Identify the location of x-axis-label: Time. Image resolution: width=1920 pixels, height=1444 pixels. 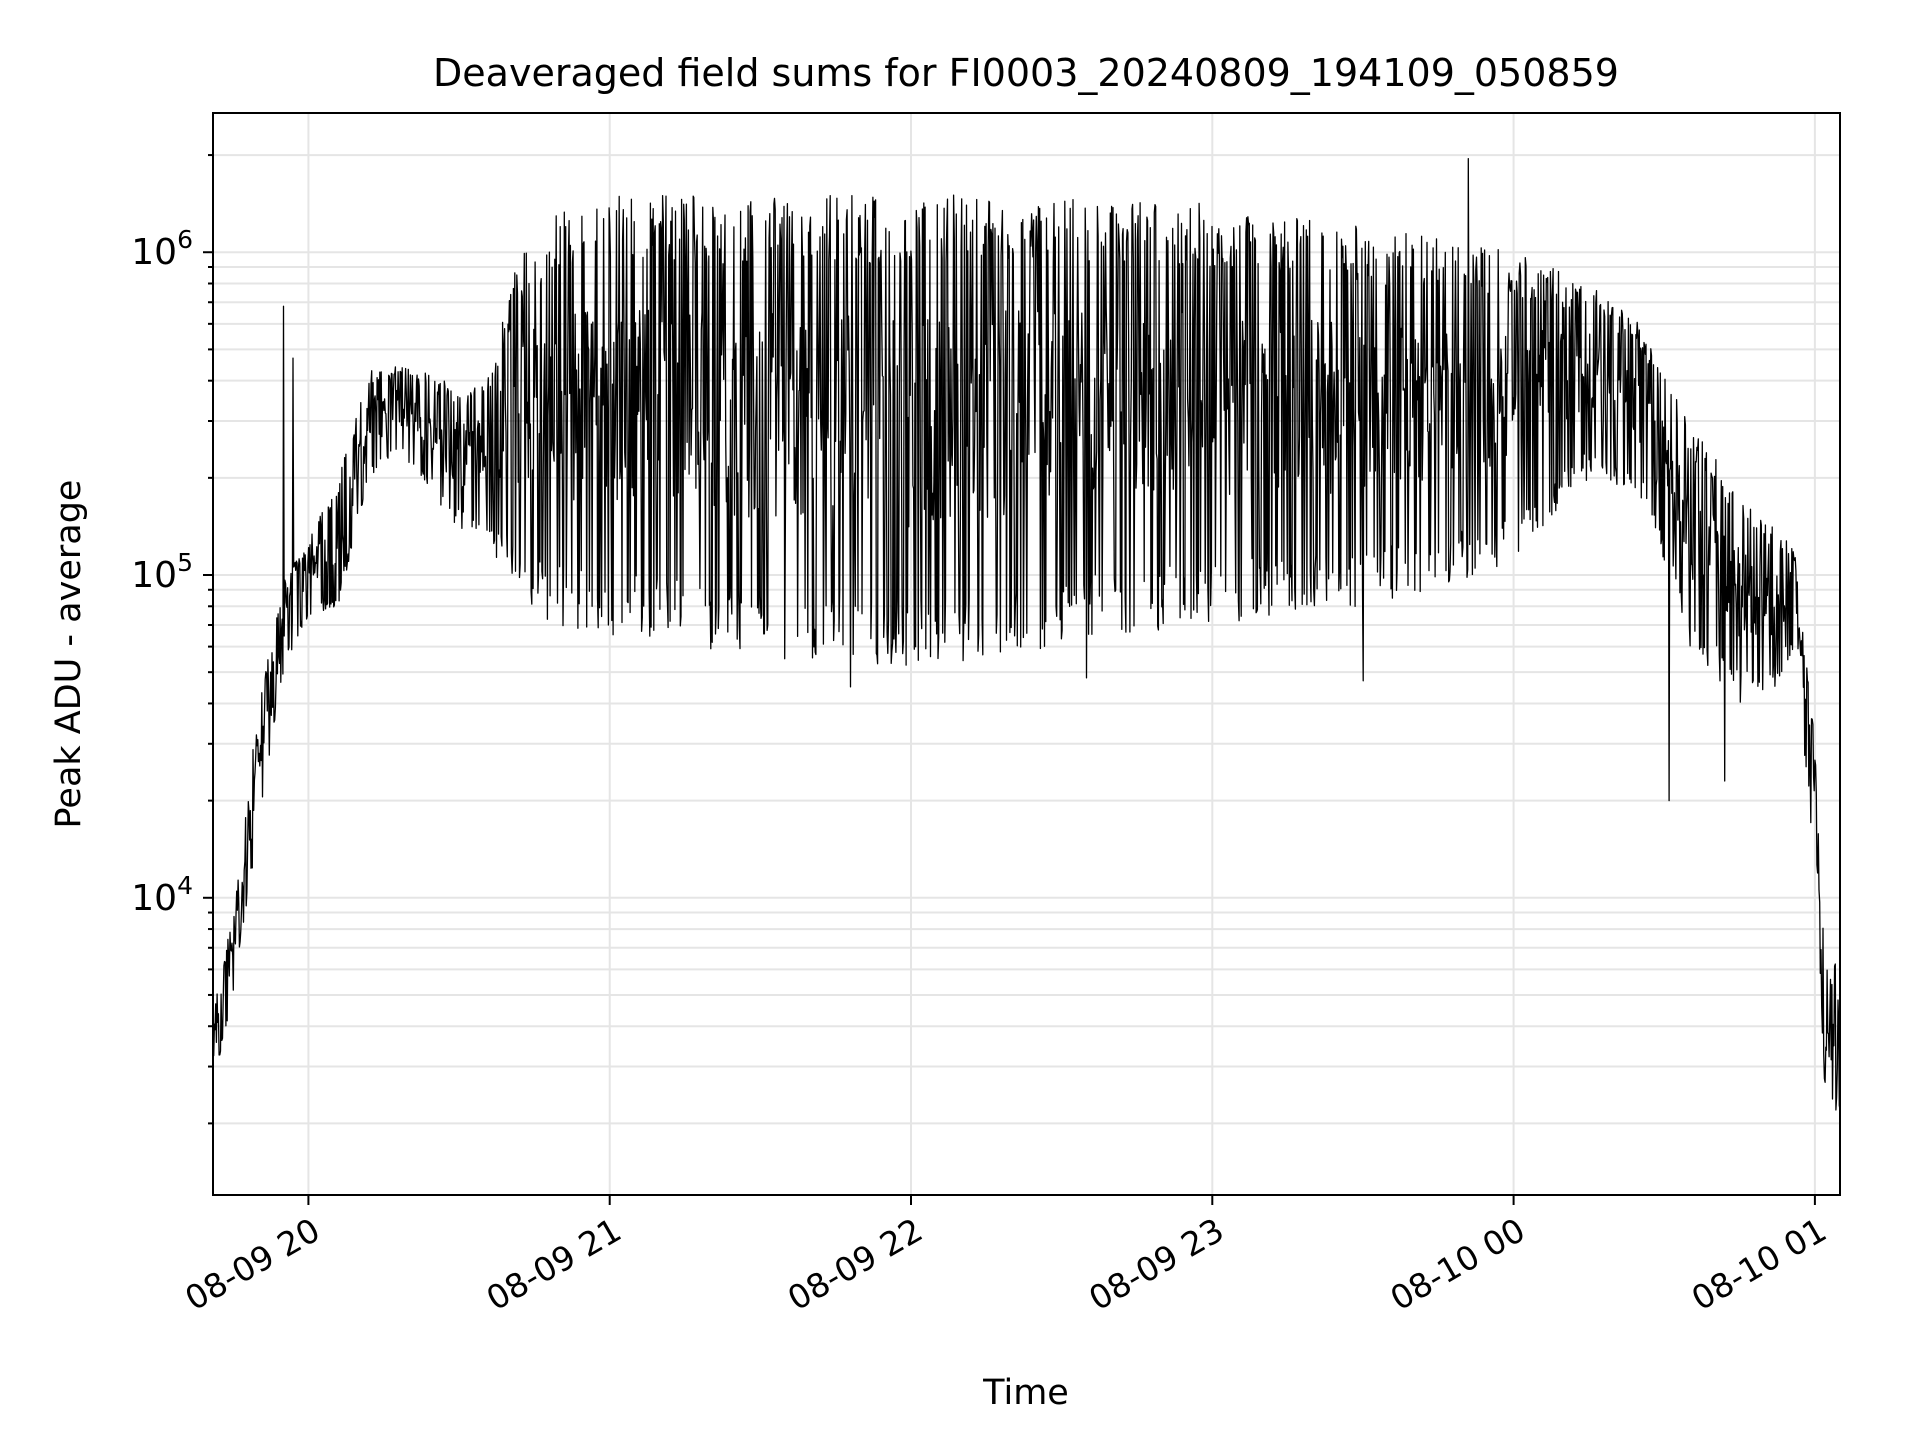
(1025, 1393).